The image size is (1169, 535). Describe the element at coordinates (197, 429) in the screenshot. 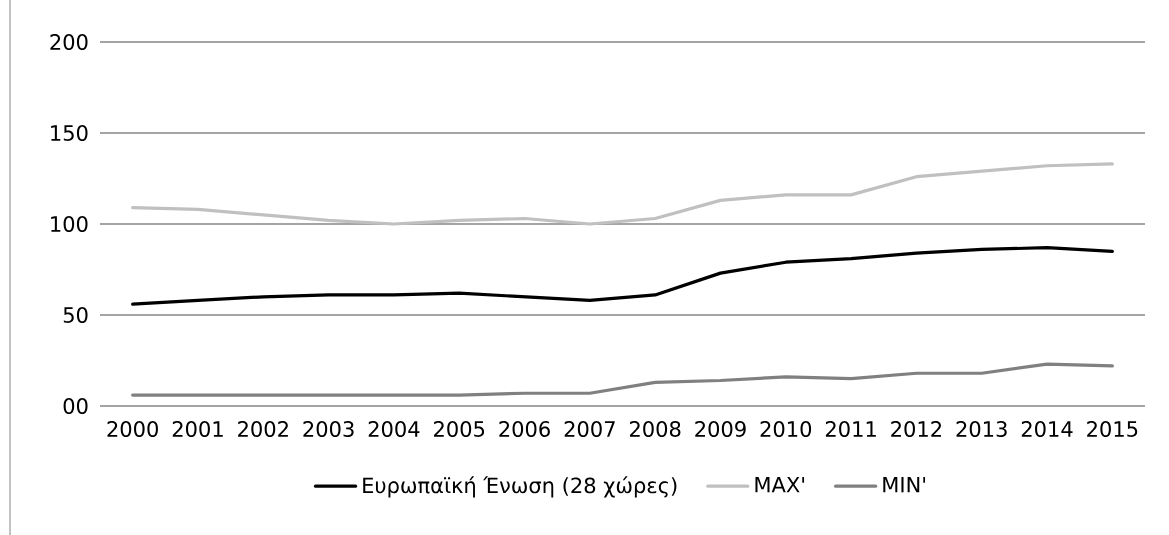

I see `x-tick-label: 2001` at that location.